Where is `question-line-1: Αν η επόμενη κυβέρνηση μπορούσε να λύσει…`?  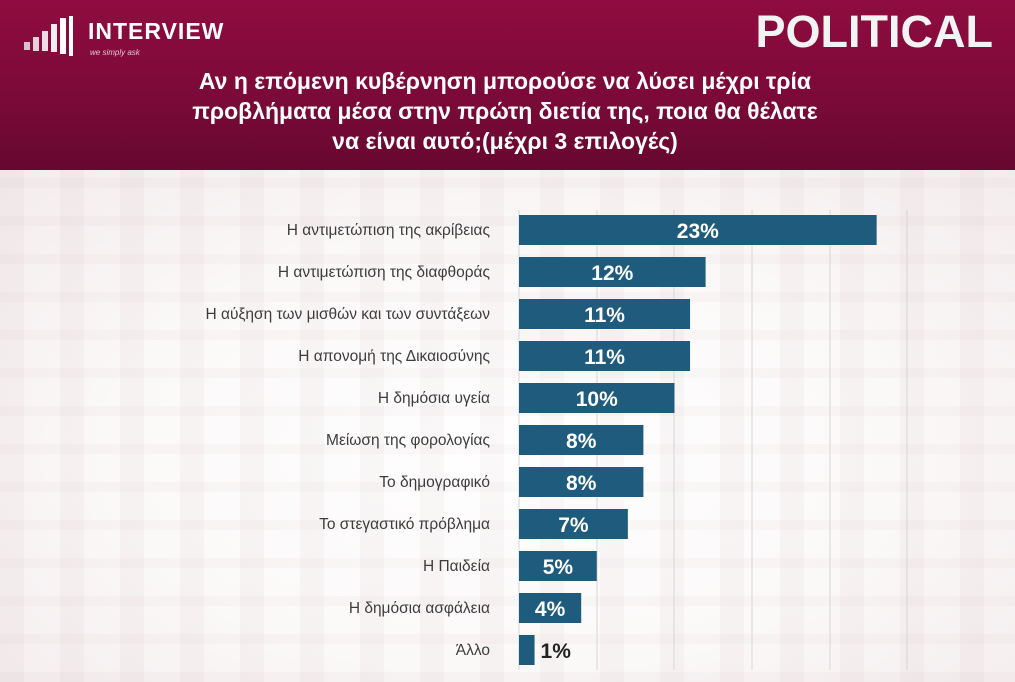 question-line-1: Αν η επόμενη κυβέρνηση μπορούσε να λύσει… is located at coordinates (505, 81).